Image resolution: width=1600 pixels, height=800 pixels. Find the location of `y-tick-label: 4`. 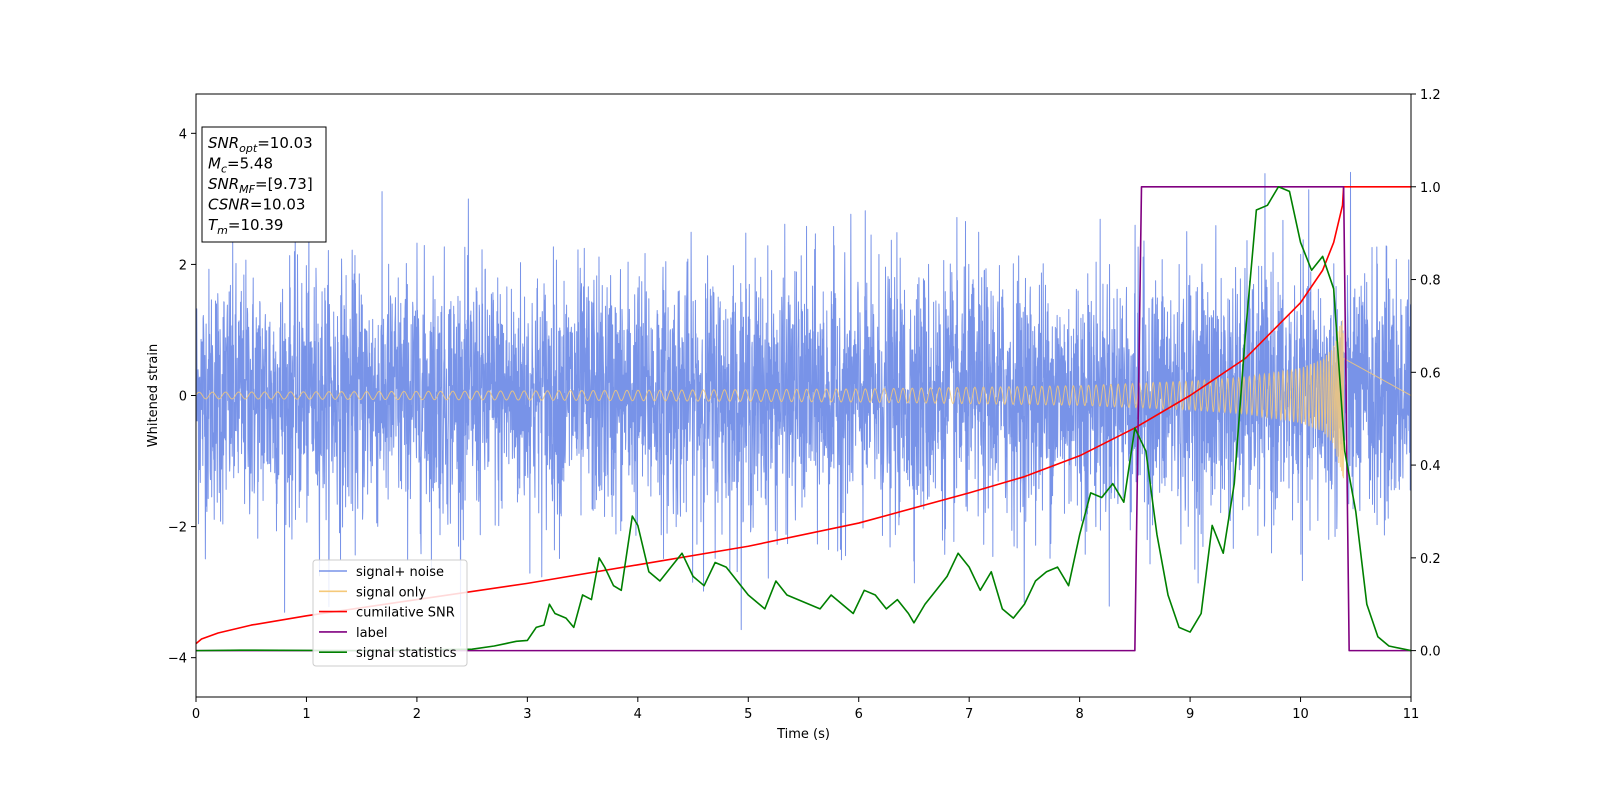

y-tick-label: 4 is located at coordinates (183, 134).